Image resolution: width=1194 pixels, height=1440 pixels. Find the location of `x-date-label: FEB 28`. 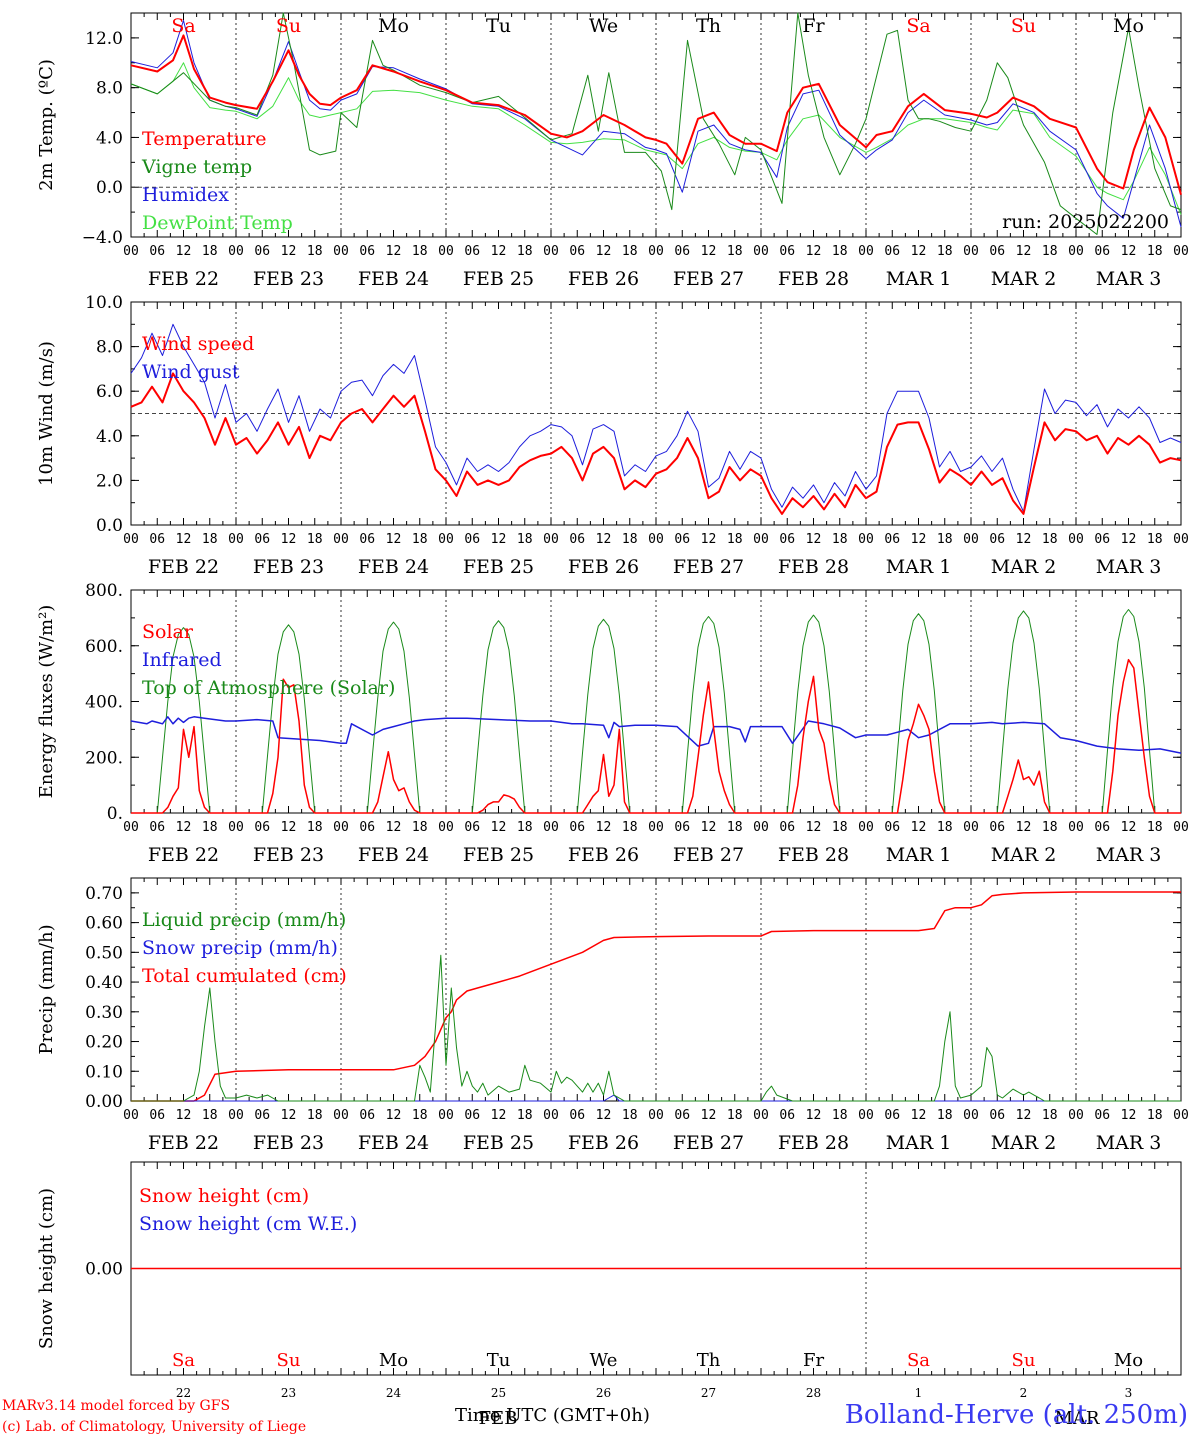

x-date-label: FEB 28 is located at coordinates (813, 279).